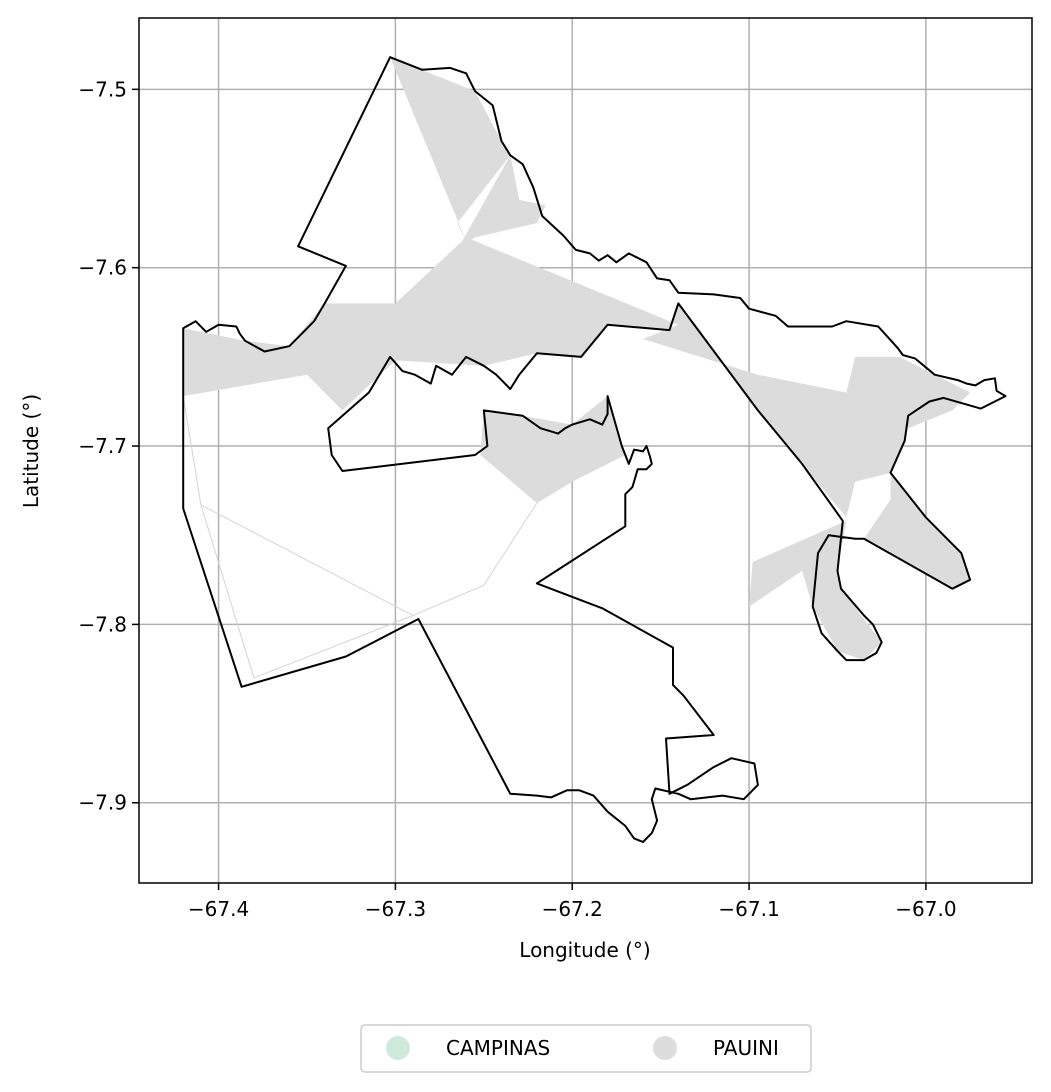 This screenshot has height=1092, width=1051. Describe the element at coordinates (218, 909) in the screenshot. I see `x-tick-label: −67.4` at that location.